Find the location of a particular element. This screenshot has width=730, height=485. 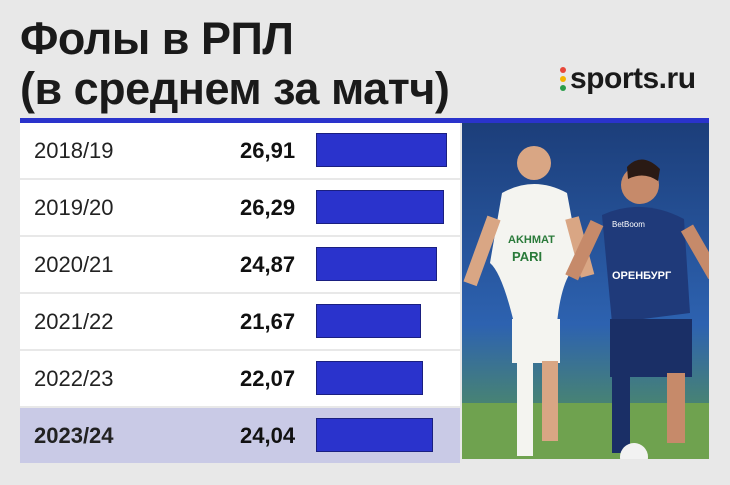

table-row: 2018/19 26,91 is located at coordinates (240, 150).